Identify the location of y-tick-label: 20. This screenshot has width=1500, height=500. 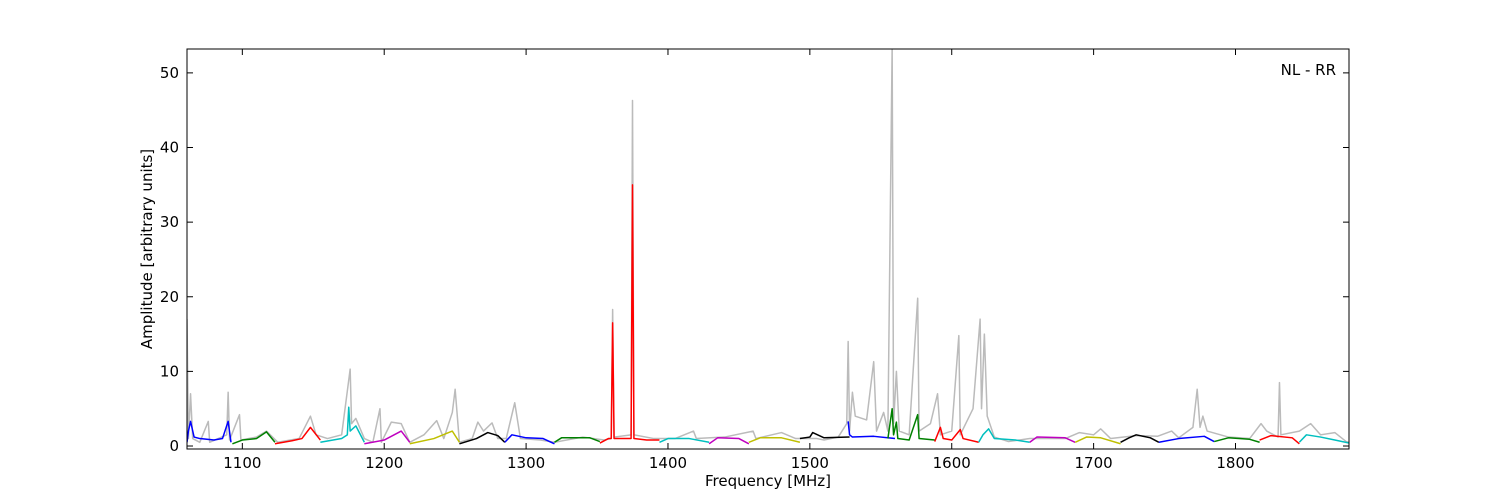
(169, 297).